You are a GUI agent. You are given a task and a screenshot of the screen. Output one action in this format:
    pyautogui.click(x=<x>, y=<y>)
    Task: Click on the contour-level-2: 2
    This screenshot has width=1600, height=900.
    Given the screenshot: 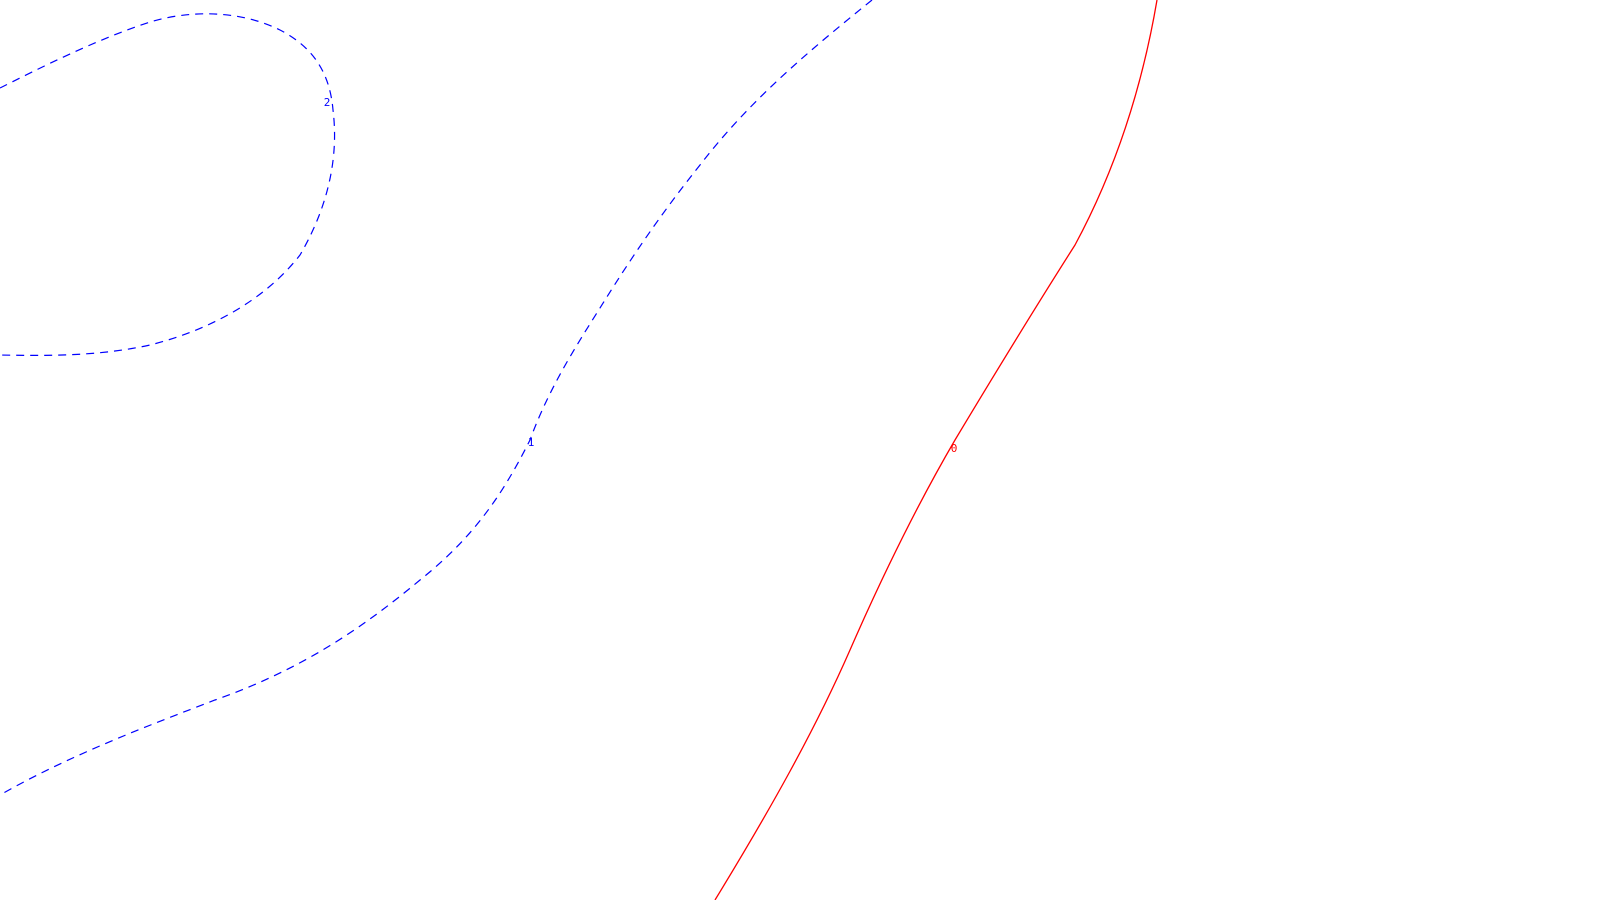 What is the action you would take?
    pyautogui.click(x=168, y=185)
    